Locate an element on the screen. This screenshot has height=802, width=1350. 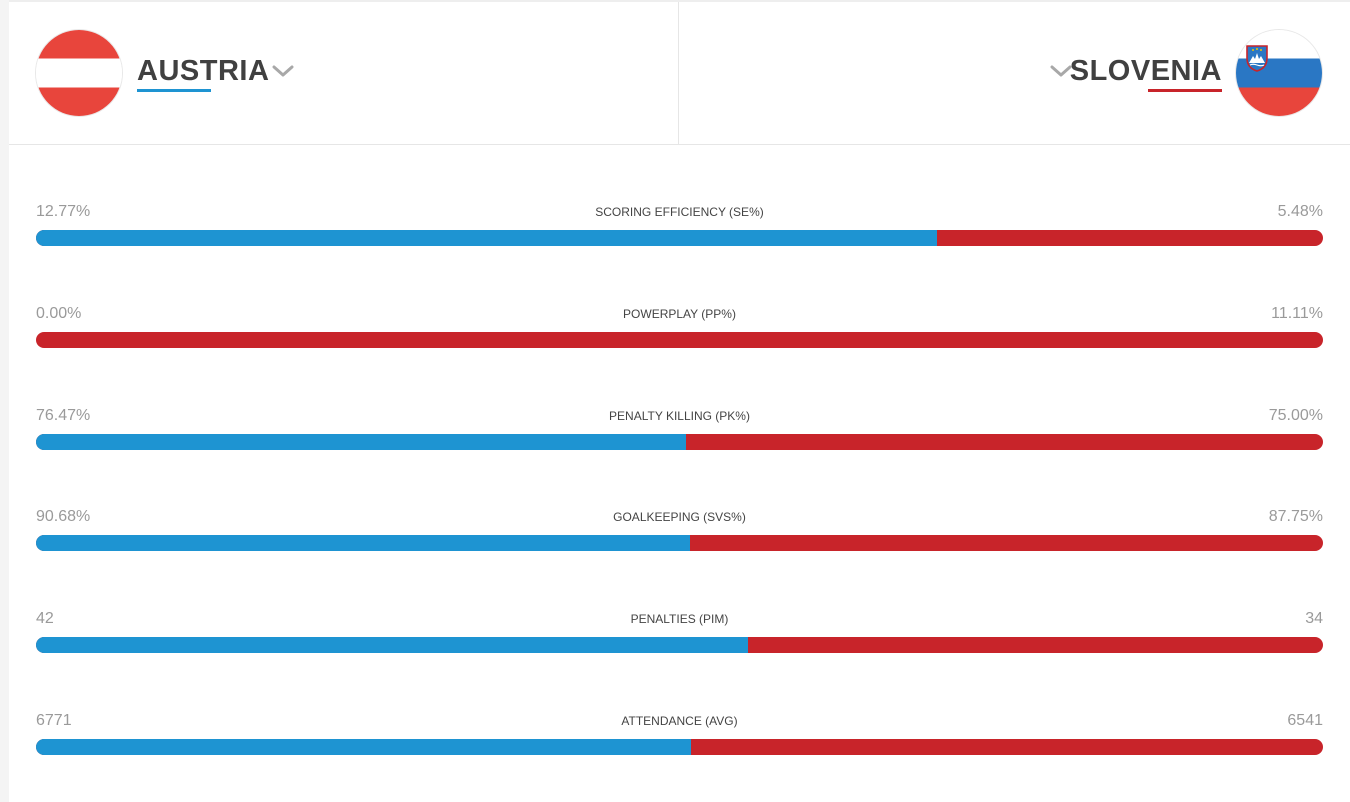
home-stat-value: 6771 is located at coordinates (54, 720).